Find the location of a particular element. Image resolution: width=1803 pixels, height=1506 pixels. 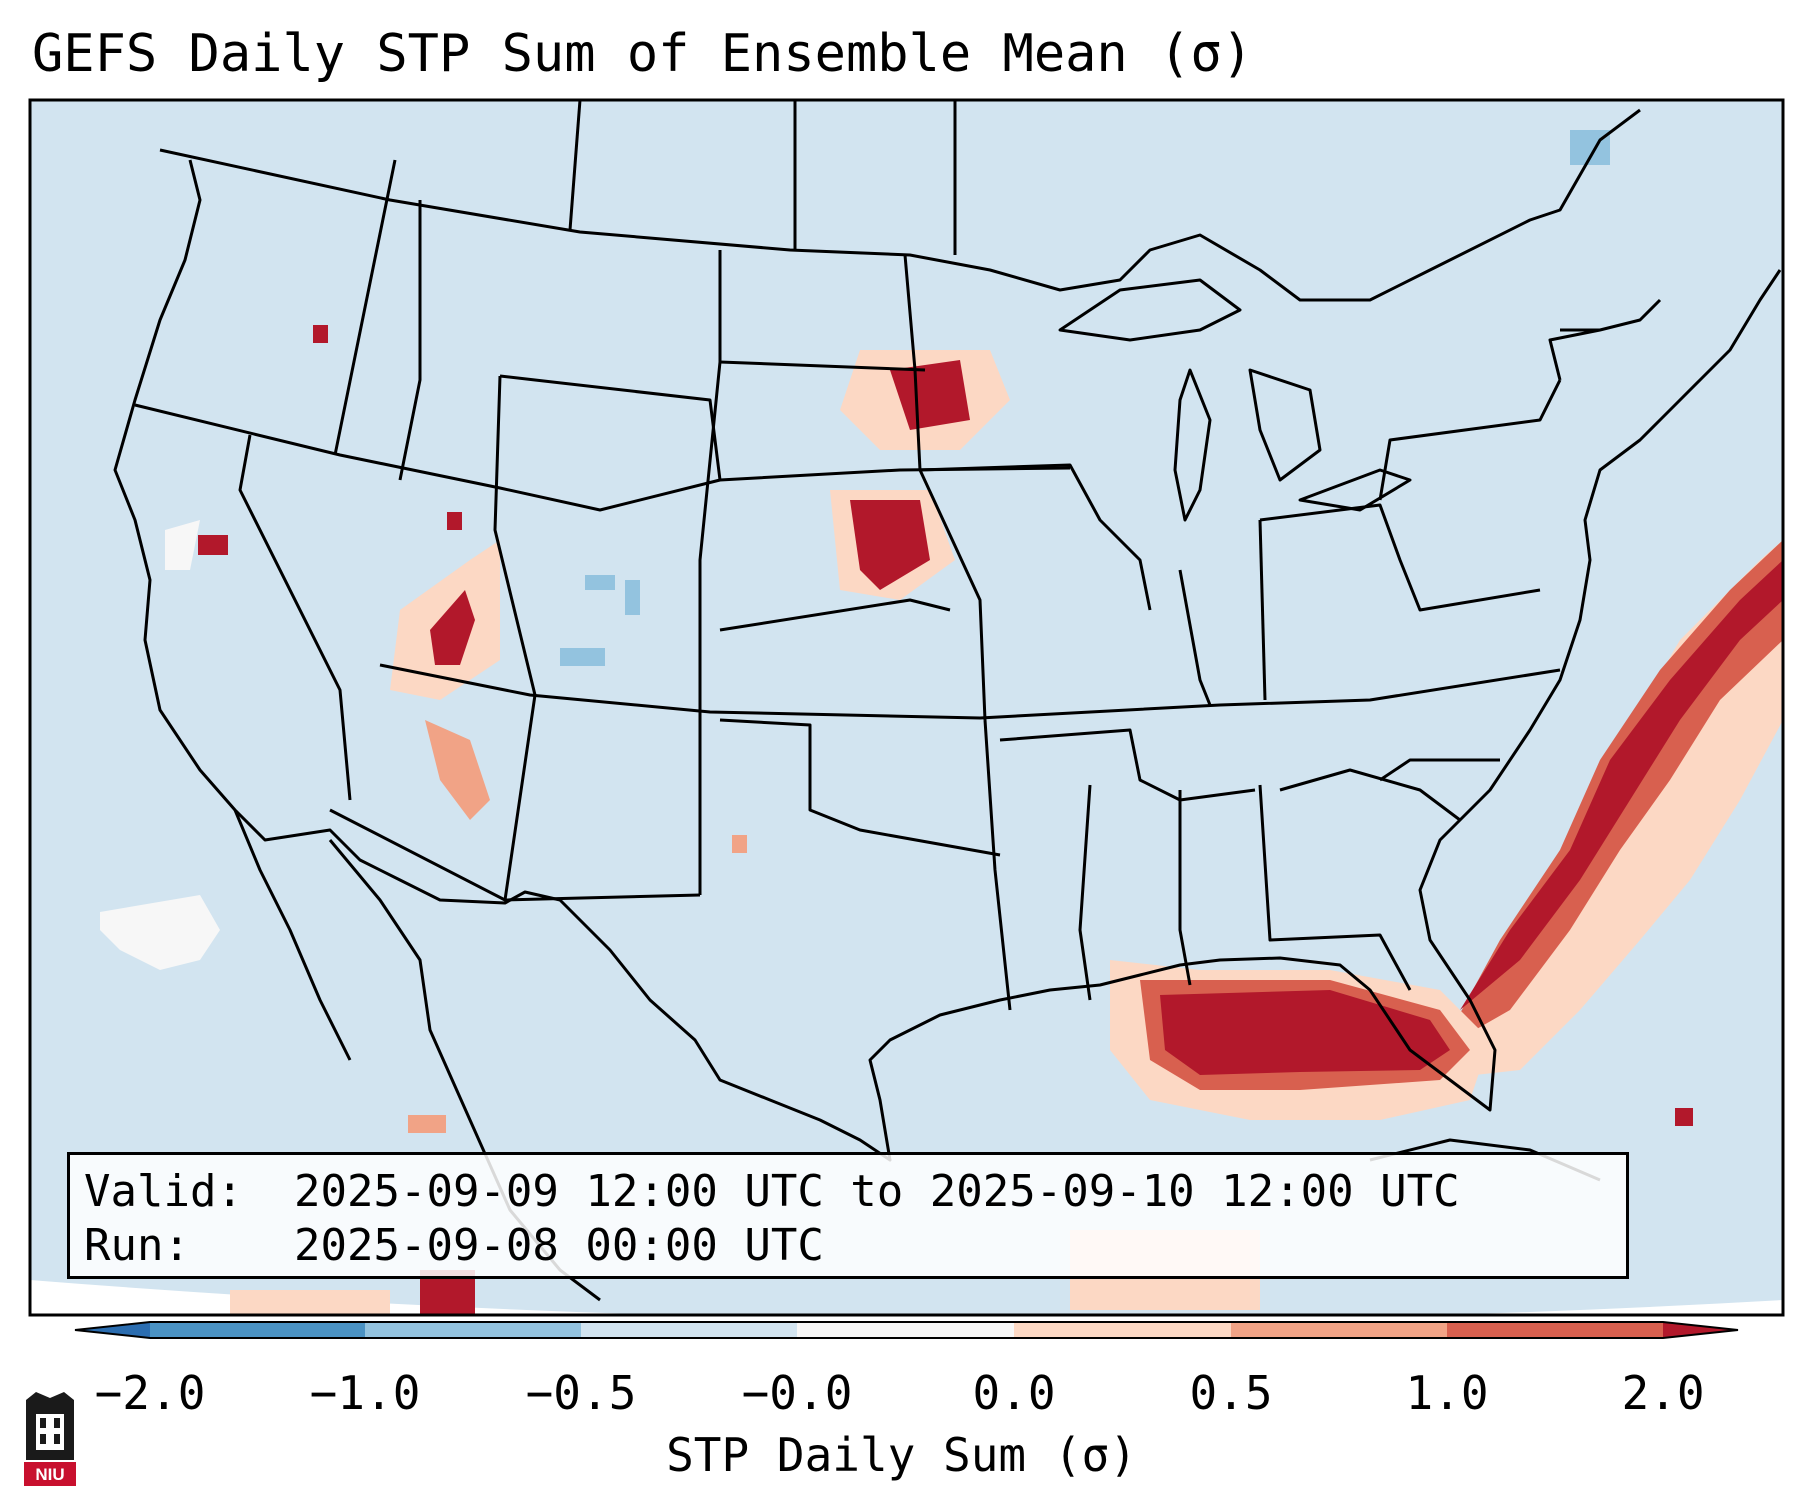

map-title: GEFS Daily STP Sum of Ensemble Mean (σ) is located at coordinates (642, 54).